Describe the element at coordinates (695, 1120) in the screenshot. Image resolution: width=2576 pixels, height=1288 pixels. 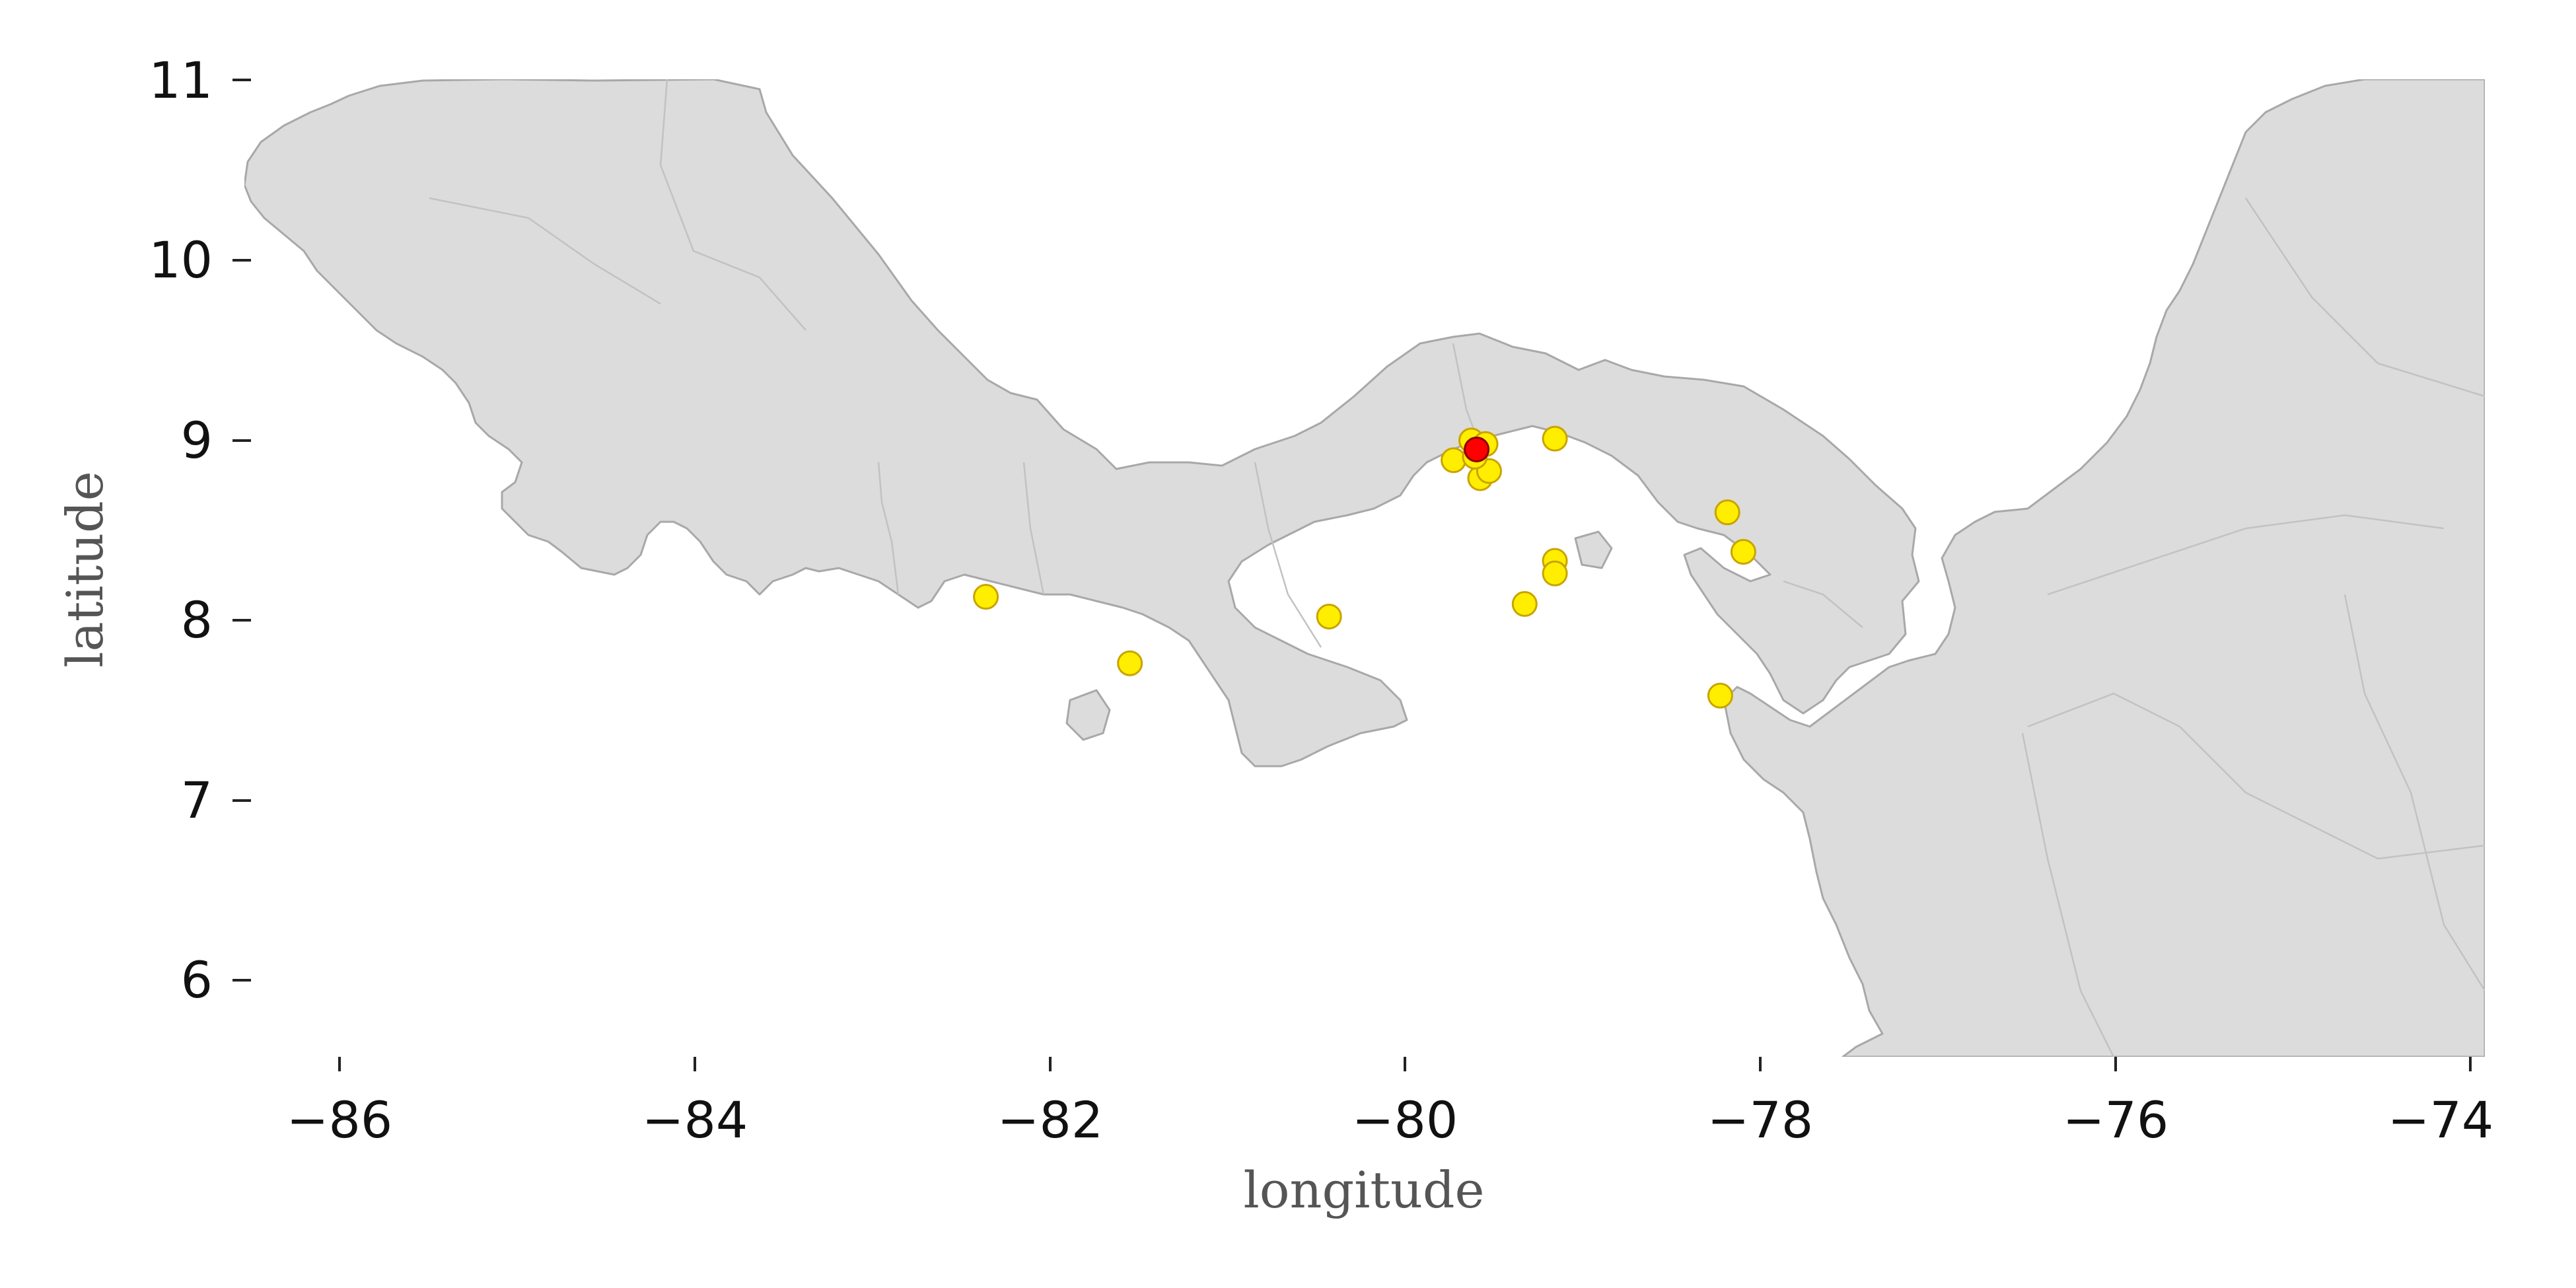
I see `x-tick-label: −84` at that location.